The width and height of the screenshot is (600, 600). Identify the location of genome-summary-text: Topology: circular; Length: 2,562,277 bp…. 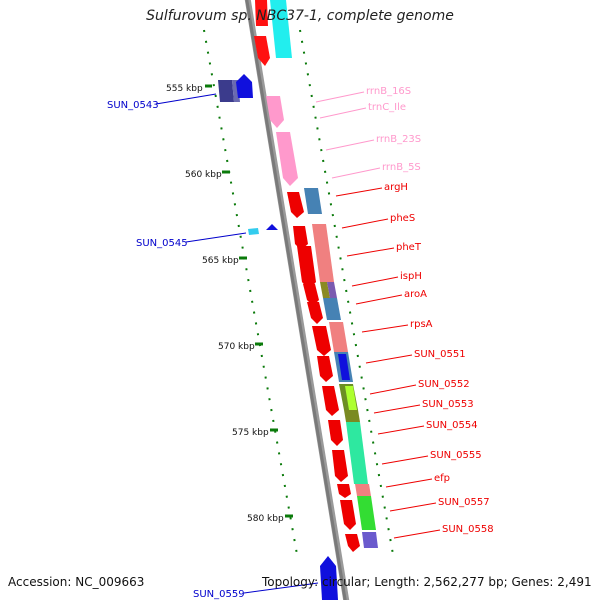
(427, 582).